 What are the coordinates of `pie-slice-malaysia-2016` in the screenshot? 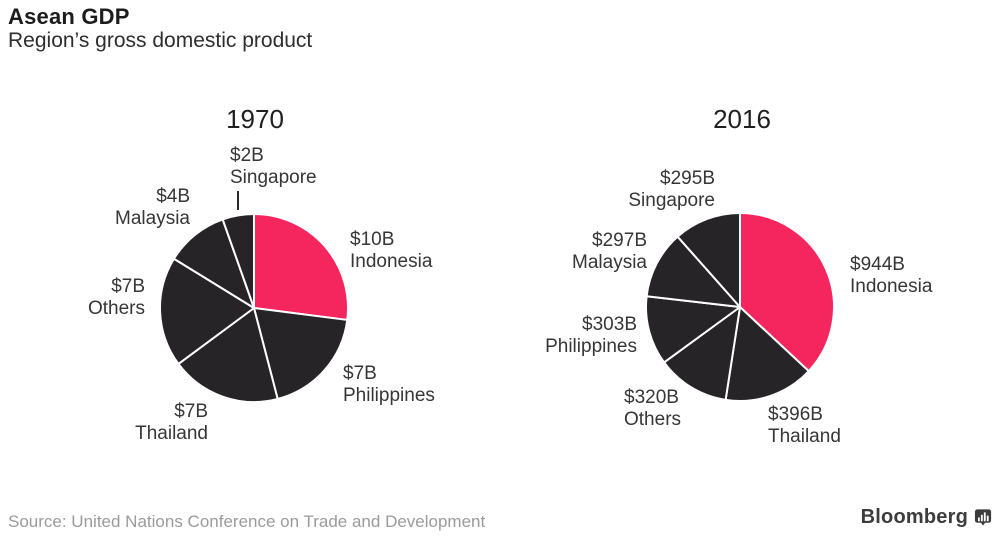 It's located at (693, 271).